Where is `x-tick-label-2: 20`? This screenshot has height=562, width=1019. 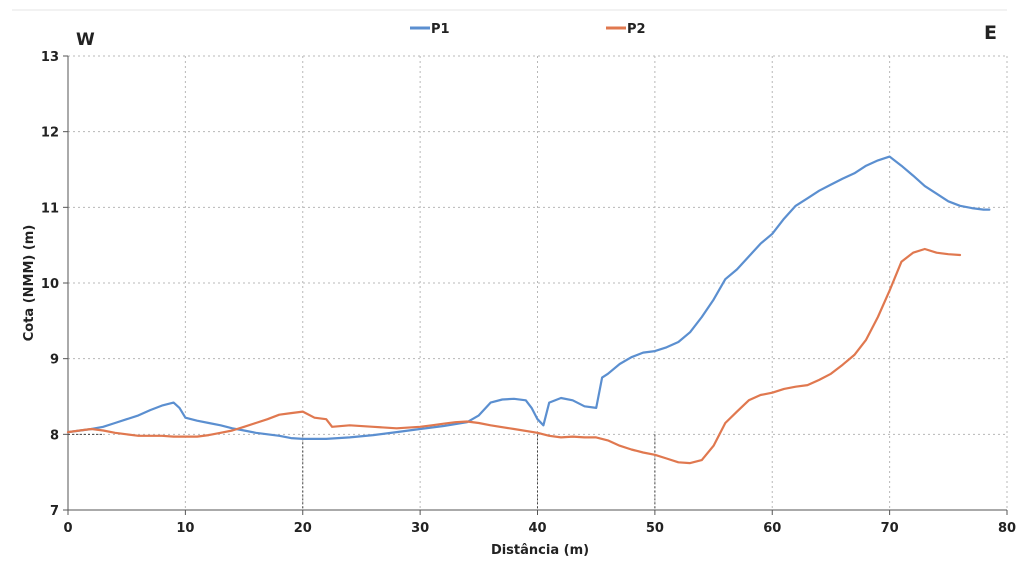
x-tick-label-2: 20 is located at coordinates (303, 528).